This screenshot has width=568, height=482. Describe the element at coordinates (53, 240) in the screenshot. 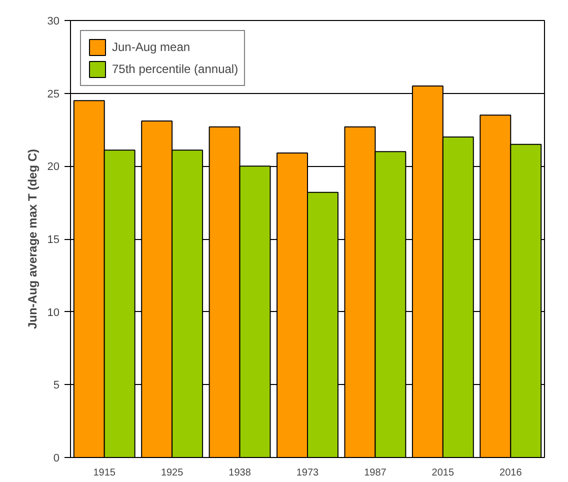

I see `y-tick-label: 15` at that location.